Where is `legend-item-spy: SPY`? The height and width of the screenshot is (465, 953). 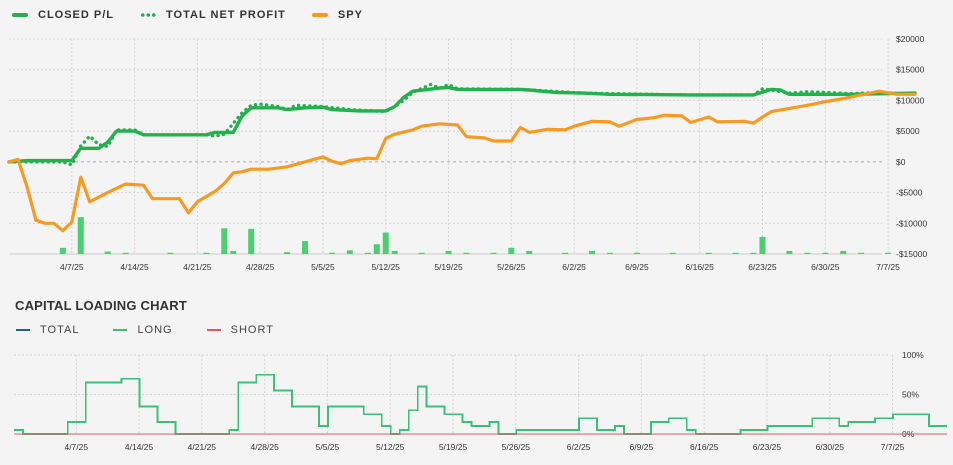
legend-item-spy: SPY is located at coordinates (337, 15).